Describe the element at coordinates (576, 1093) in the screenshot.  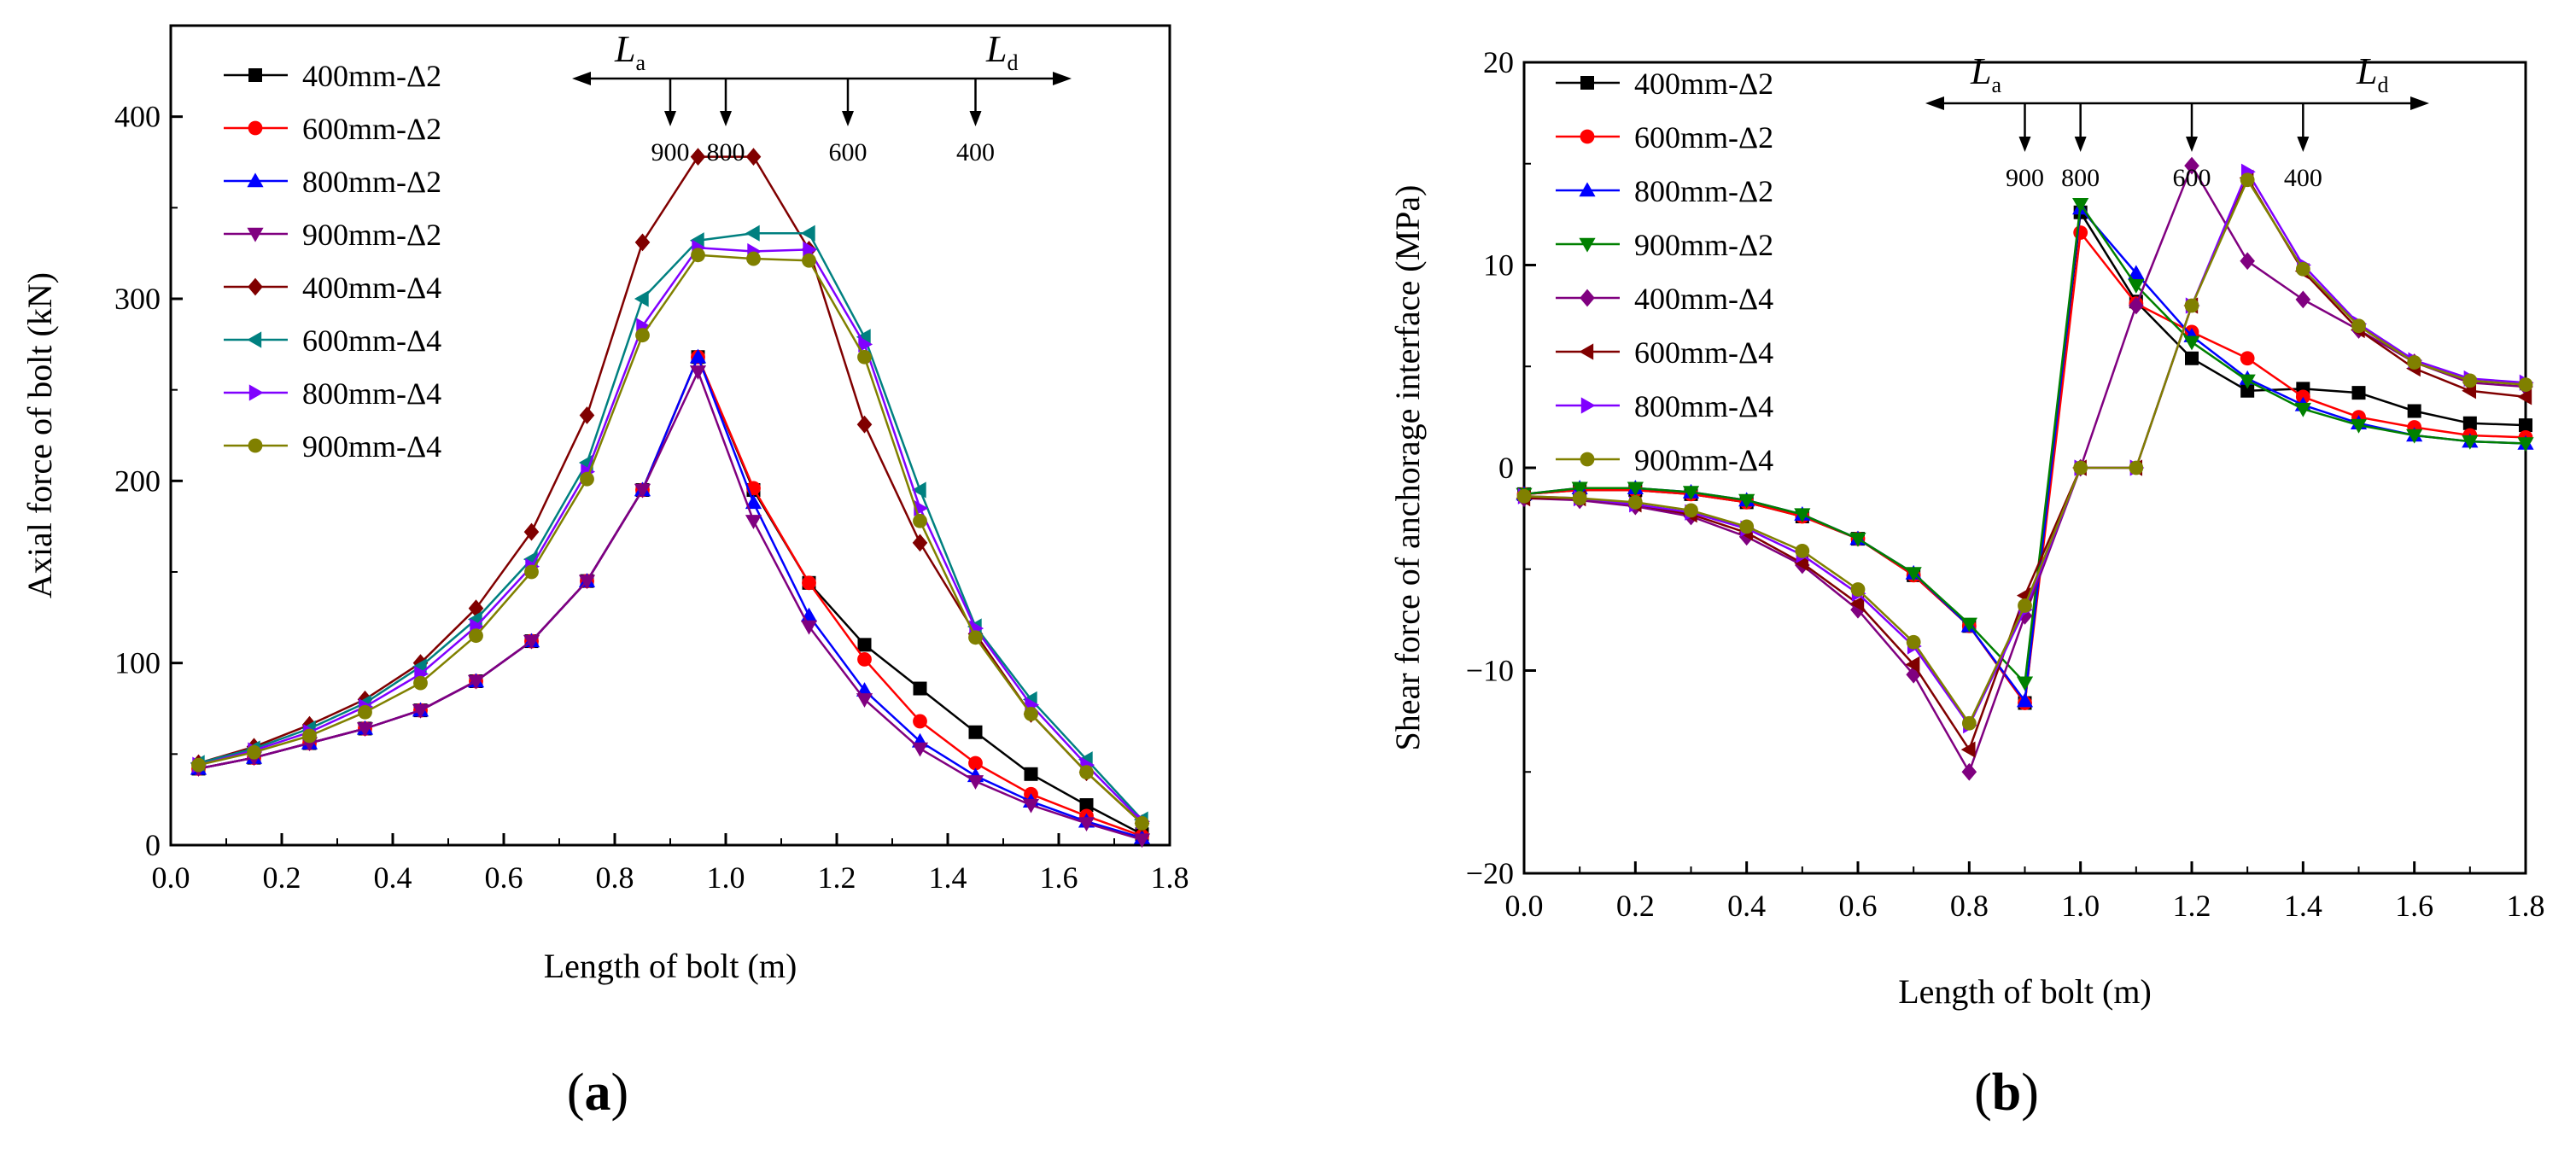
I see `panel-a-label-open-paren: (` at that location.